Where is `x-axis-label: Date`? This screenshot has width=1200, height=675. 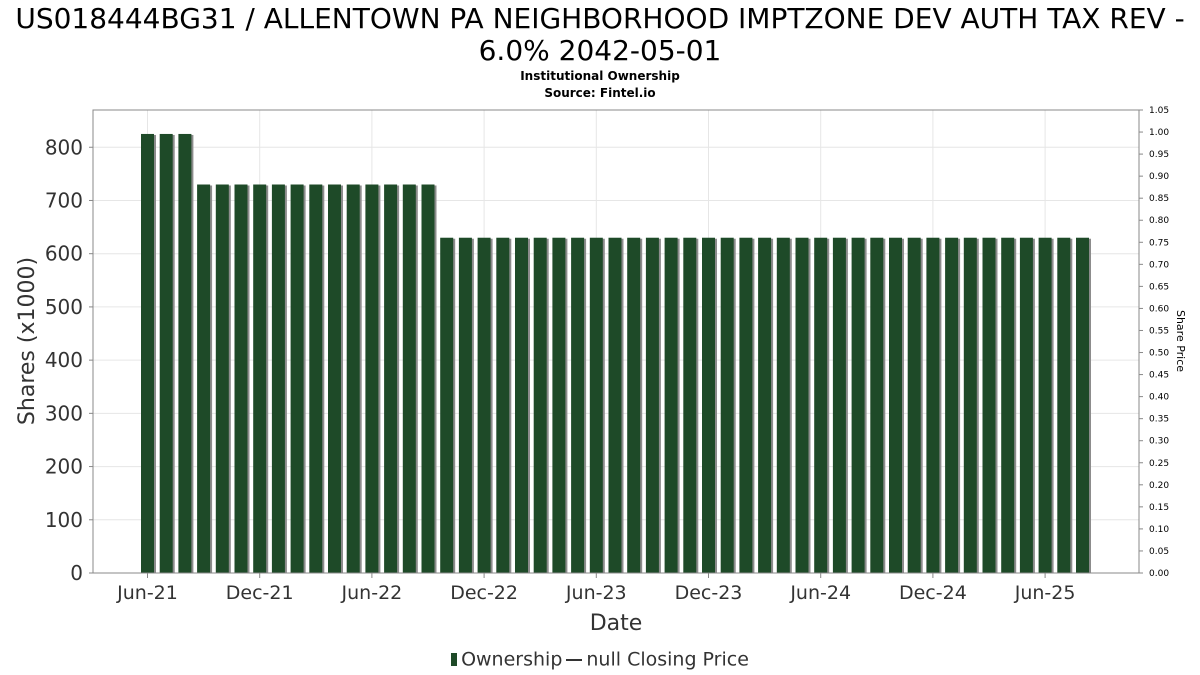 x-axis-label: Date is located at coordinates (616, 623).